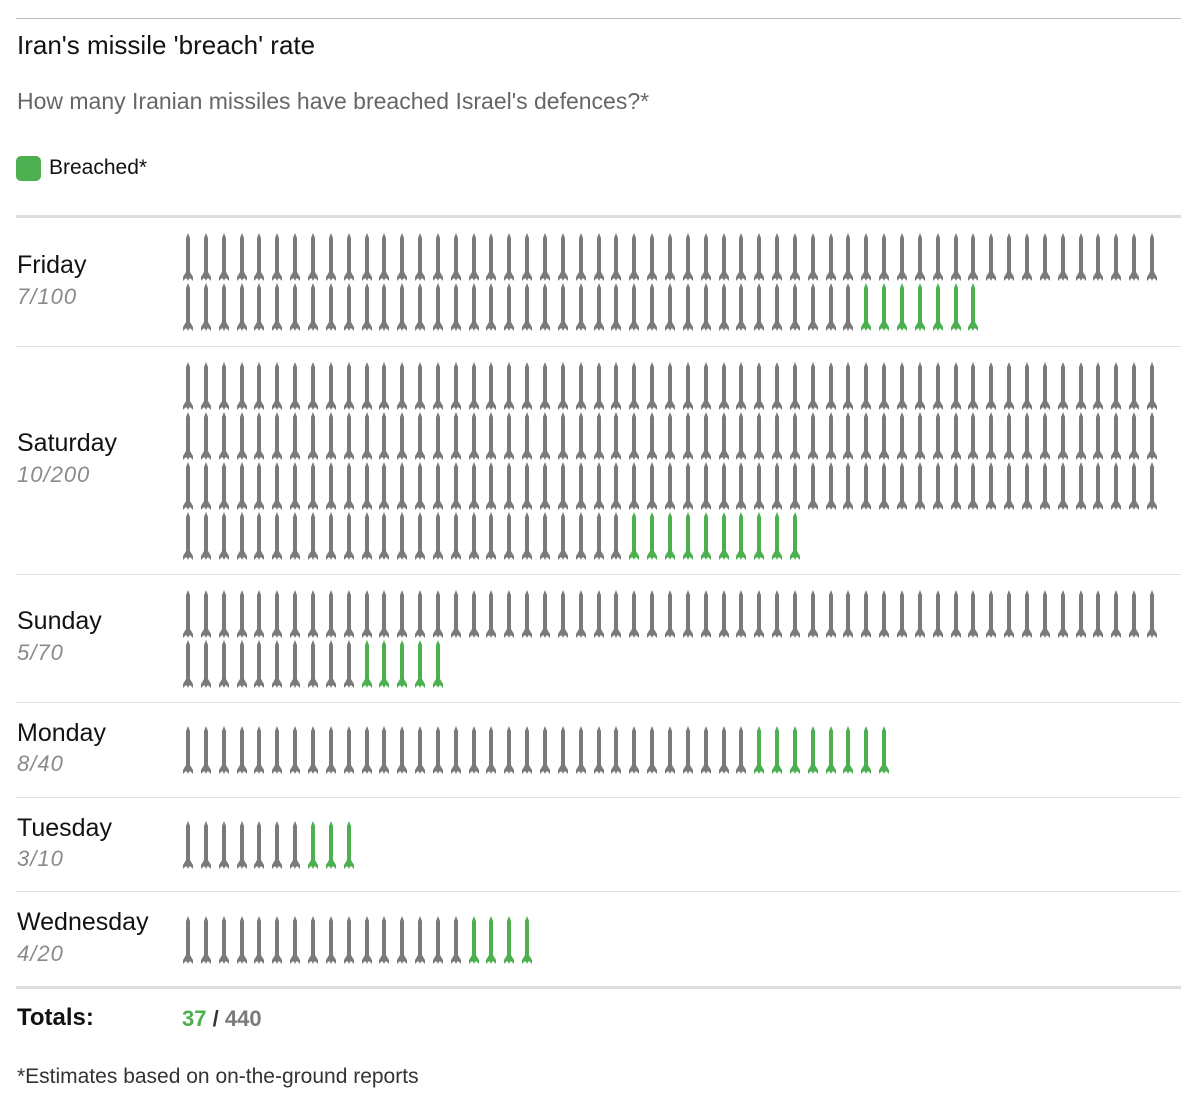 This screenshot has height=1103, width=1200. I want to click on day-label: Saturday, so click(67, 443).